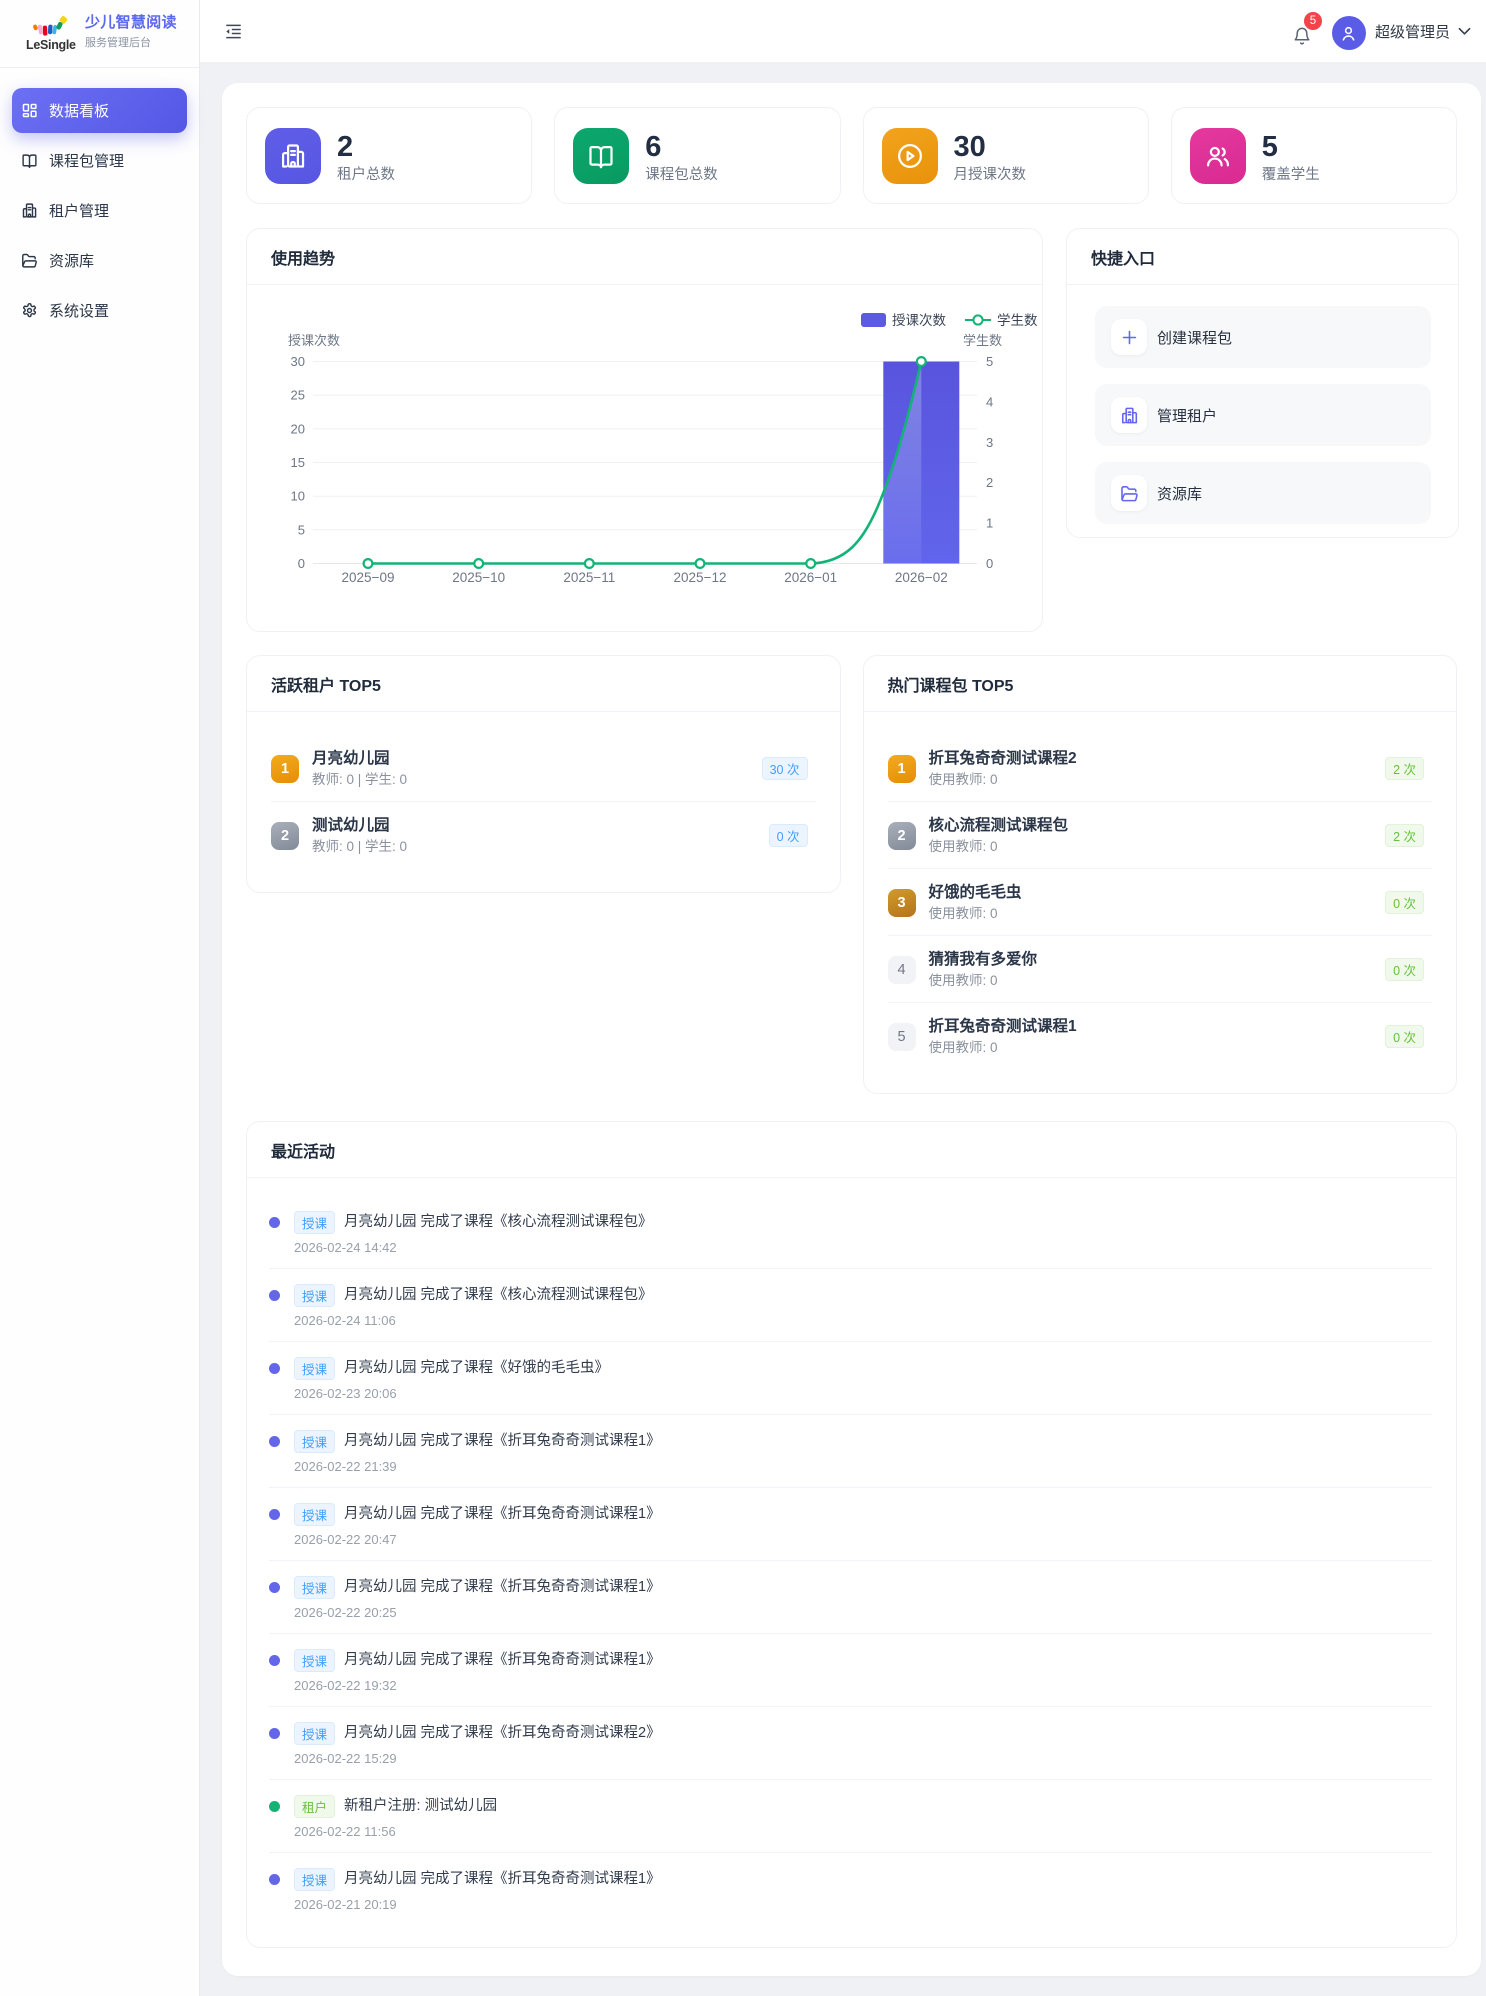  What do you see at coordinates (368, 577) in the screenshot?
I see `svg-text: 2025−09` at bounding box center [368, 577].